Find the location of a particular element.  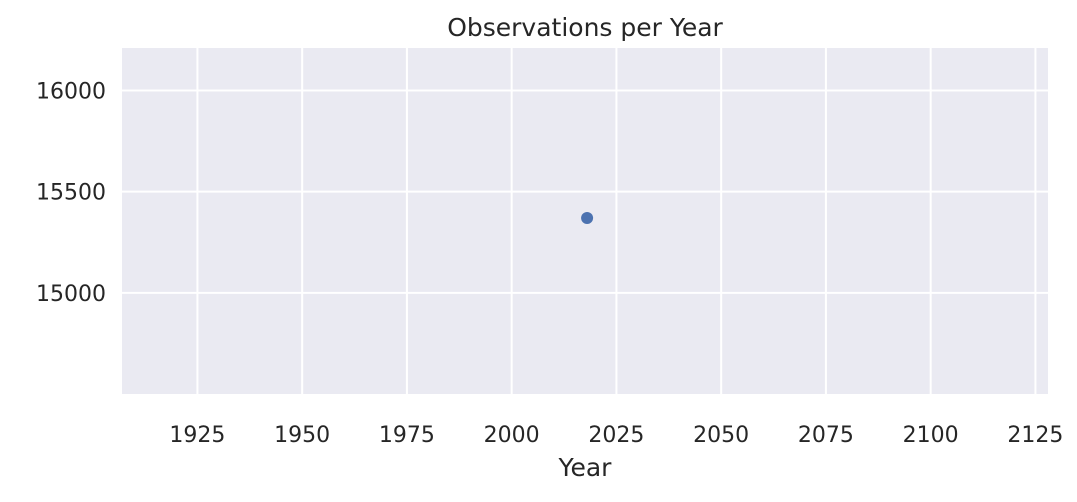

x-axis-ticks: 1925 1950 1975 2000 2025 2050 2075 2100 2125 is located at coordinates (616, 435).